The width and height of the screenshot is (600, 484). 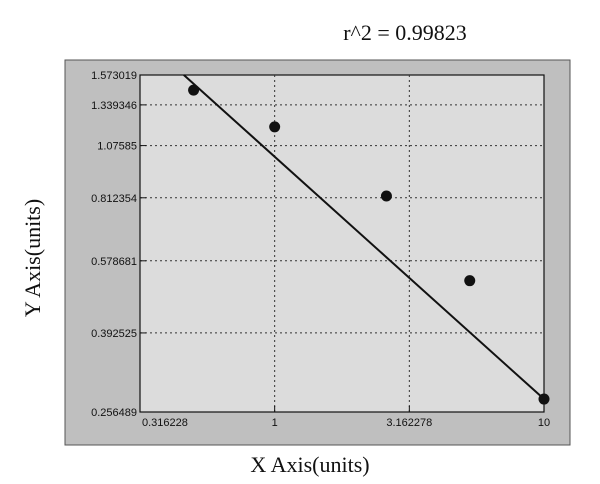 What do you see at coordinates (409, 423) in the screenshot?
I see `x-tick-label: 3.162278` at bounding box center [409, 423].